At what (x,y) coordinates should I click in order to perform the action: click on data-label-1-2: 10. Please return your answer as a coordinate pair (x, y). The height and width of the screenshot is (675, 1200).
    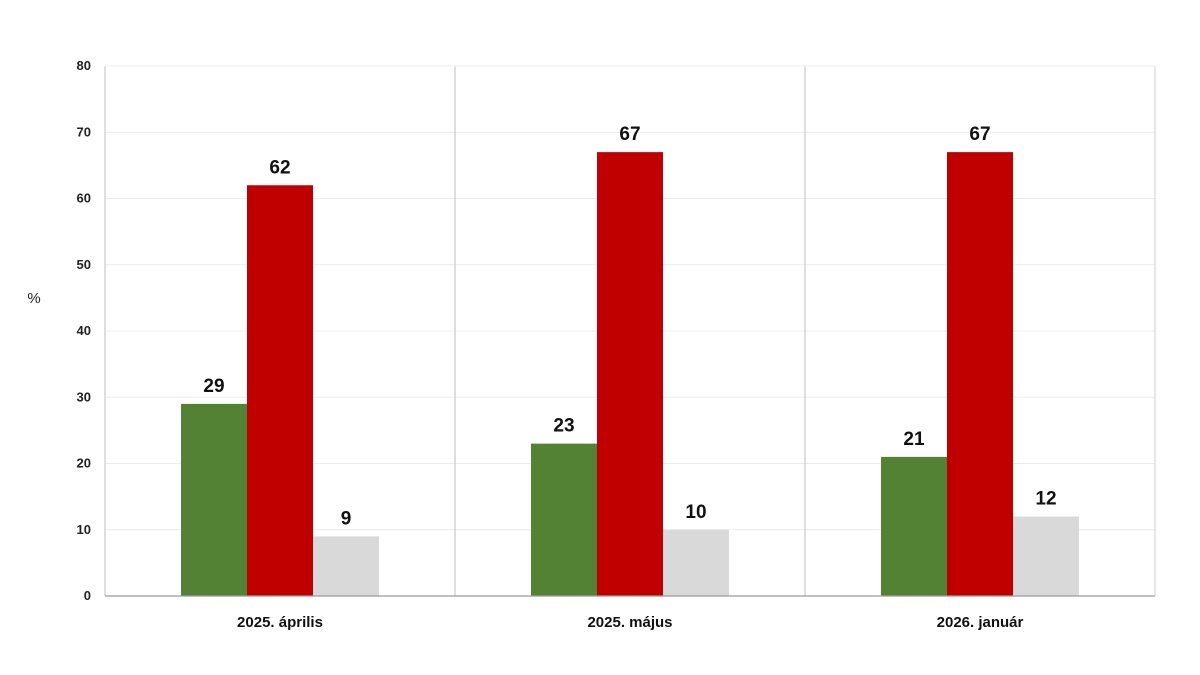
    Looking at the image, I should click on (695, 512).